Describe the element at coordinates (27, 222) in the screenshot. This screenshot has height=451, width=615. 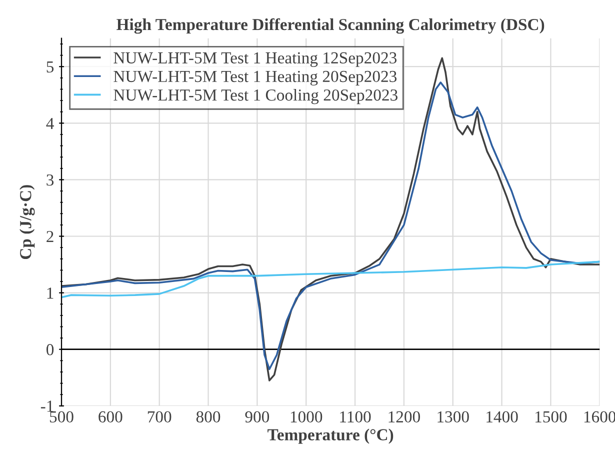
I see `y-axis-title: Cp (J/g·C)` at that location.